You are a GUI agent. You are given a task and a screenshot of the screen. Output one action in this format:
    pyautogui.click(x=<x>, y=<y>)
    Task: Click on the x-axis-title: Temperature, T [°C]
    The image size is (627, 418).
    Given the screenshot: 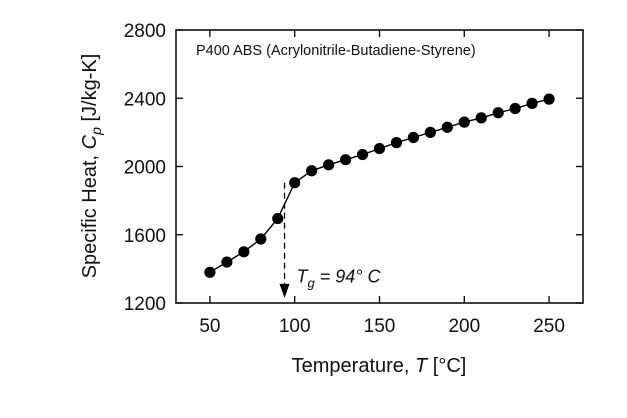 What is the action you would take?
    pyautogui.click(x=379, y=366)
    